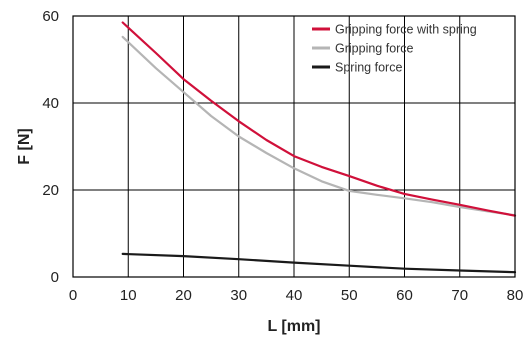 The height and width of the screenshot is (343, 526). What do you see at coordinates (55, 277) in the screenshot?
I see `y-tick-label: 0` at bounding box center [55, 277].